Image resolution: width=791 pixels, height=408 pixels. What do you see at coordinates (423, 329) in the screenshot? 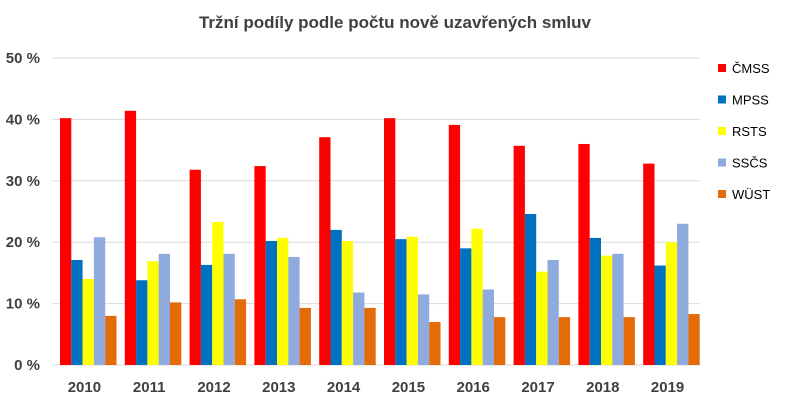
I see `bar-ssčs-2015` at bounding box center [423, 329].